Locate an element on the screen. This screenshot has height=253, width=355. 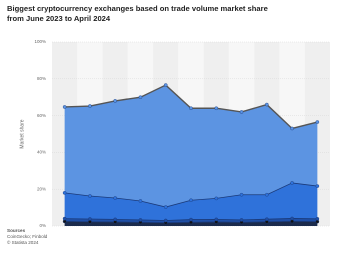
y-tick-label: 100% is located at coordinates (40, 41).